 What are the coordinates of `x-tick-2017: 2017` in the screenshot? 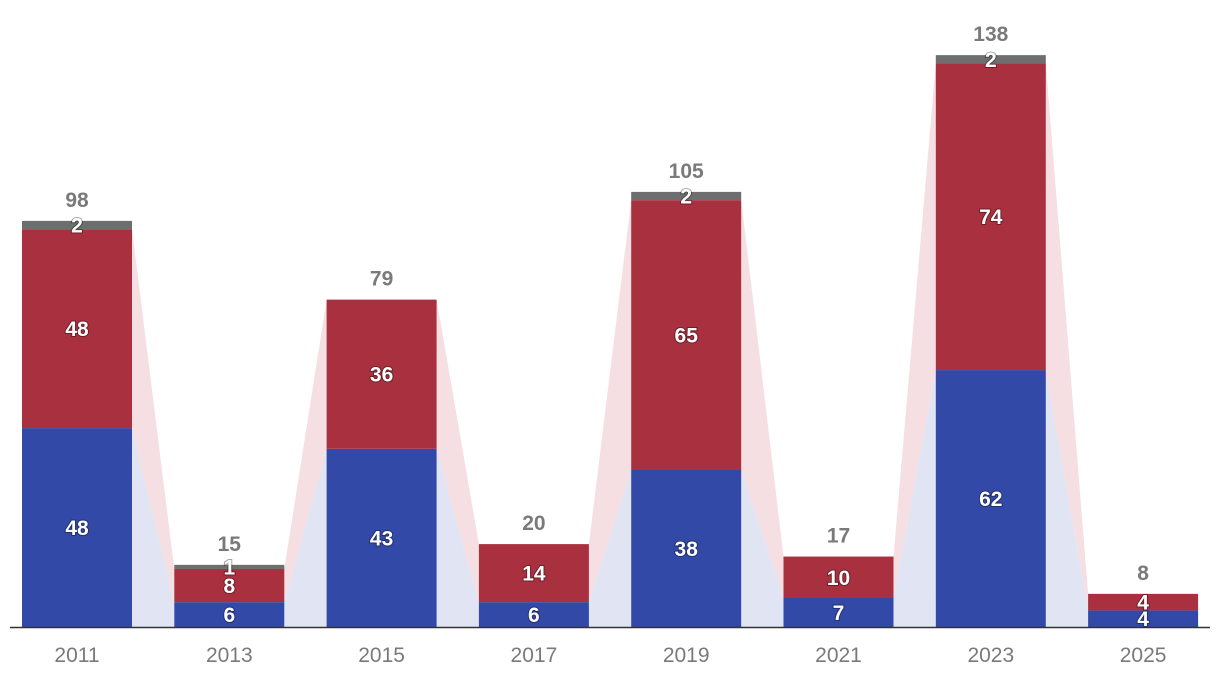 It's located at (534, 655).